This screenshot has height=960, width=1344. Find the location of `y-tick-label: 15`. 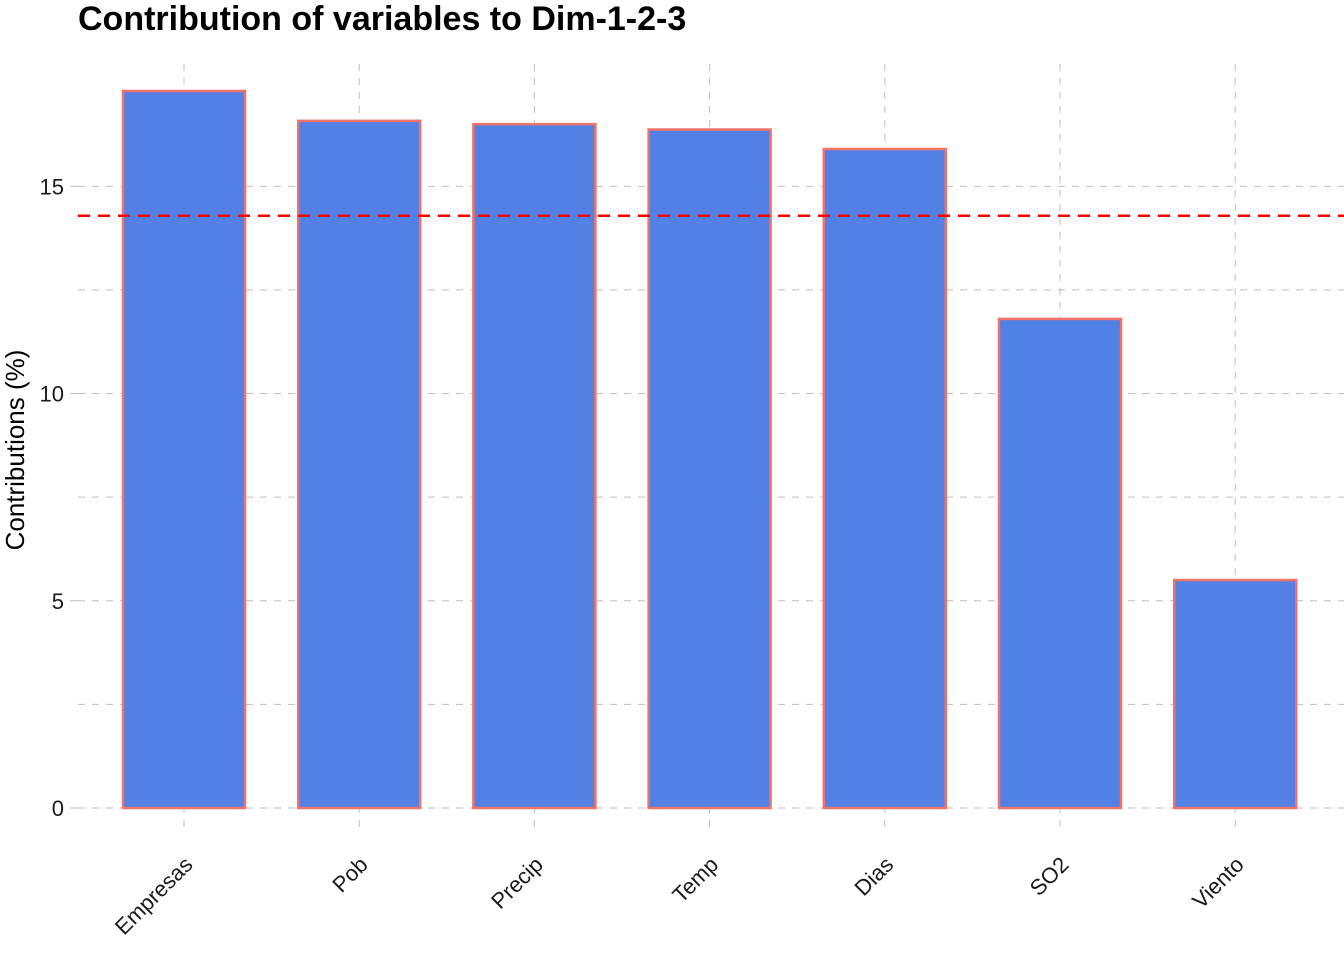

y-tick-label: 15 is located at coordinates (52, 186).